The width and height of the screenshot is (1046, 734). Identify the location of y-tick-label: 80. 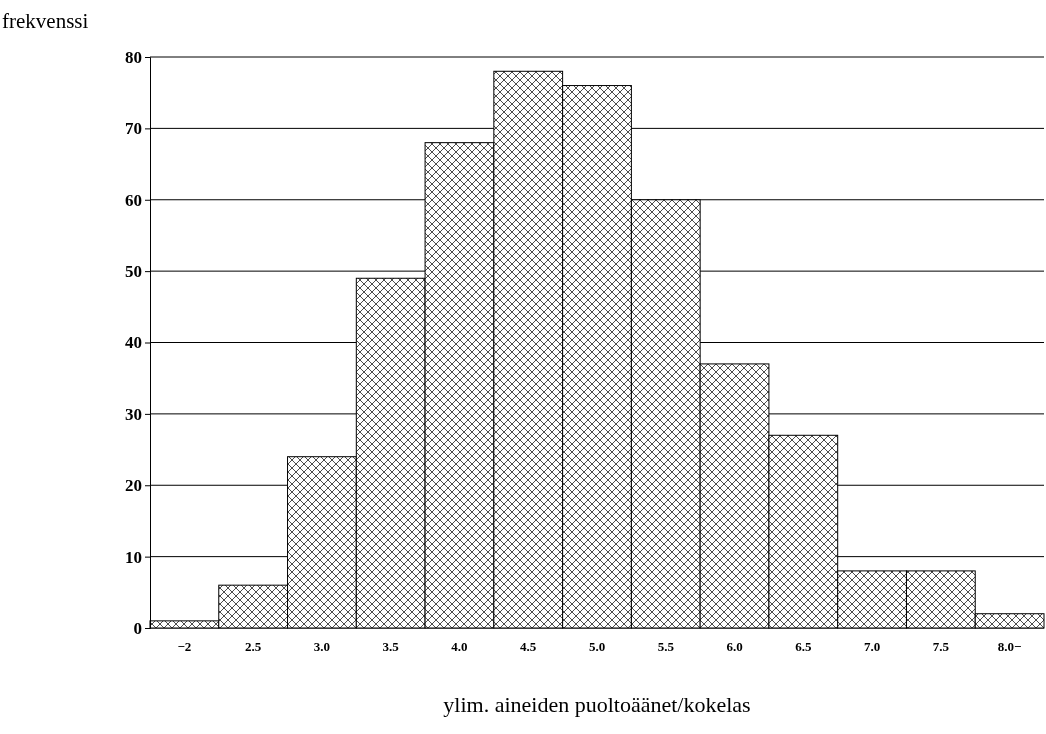
(133, 57).